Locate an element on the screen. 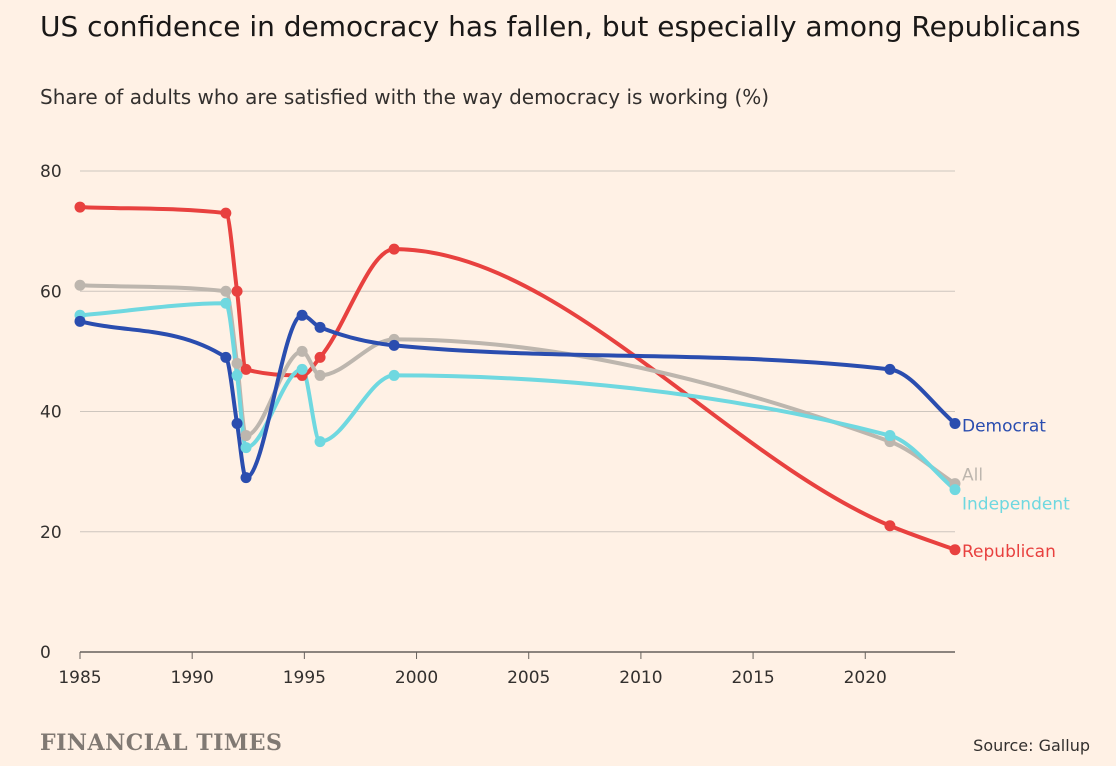 The height and width of the screenshot is (766, 1116). x-tick-label: 1990 is located at coordinates (192, 678).